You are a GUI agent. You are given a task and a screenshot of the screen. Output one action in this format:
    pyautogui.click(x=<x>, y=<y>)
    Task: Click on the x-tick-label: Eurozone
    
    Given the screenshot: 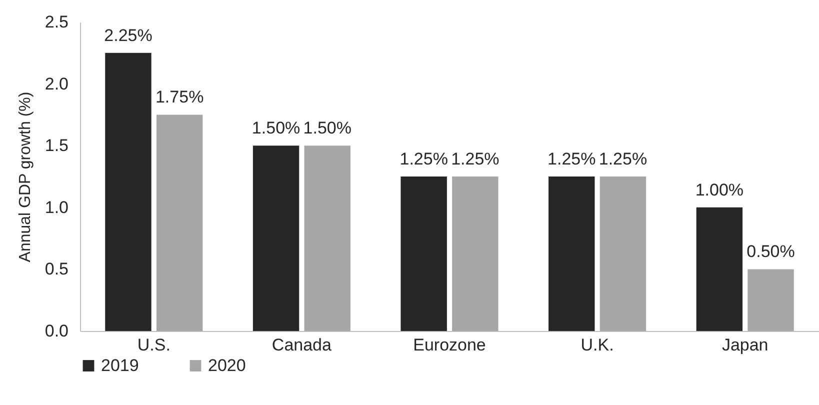 What is the action you would take?
    pyautogui.click(x=449, y=345)
    